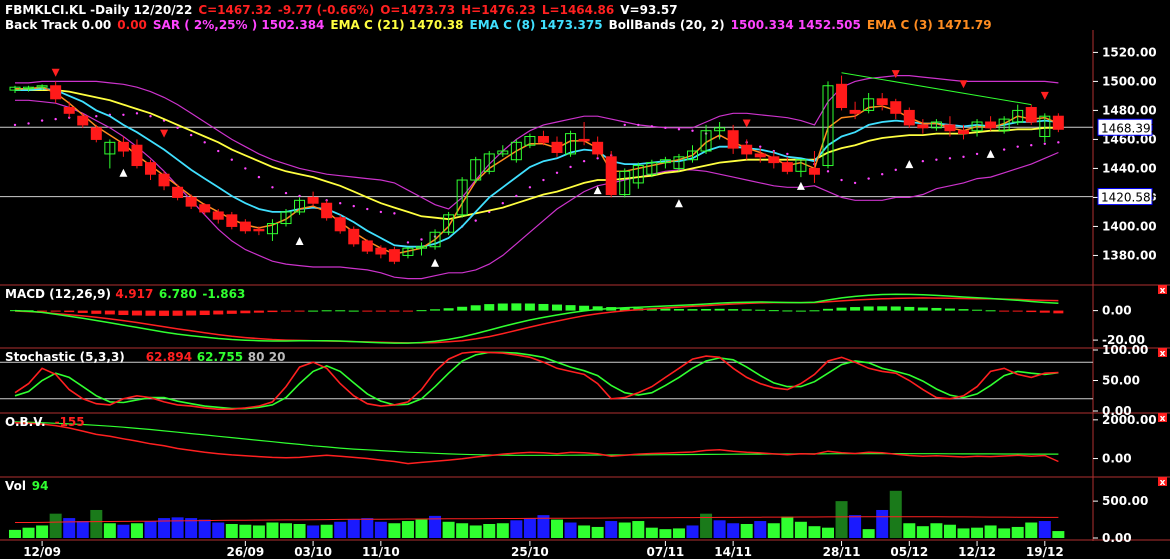 The image size is (1170, 559). I want to click on header-indicator-item-2: SAR ( 2%,25% ) 1502.384, so click(238, 25).